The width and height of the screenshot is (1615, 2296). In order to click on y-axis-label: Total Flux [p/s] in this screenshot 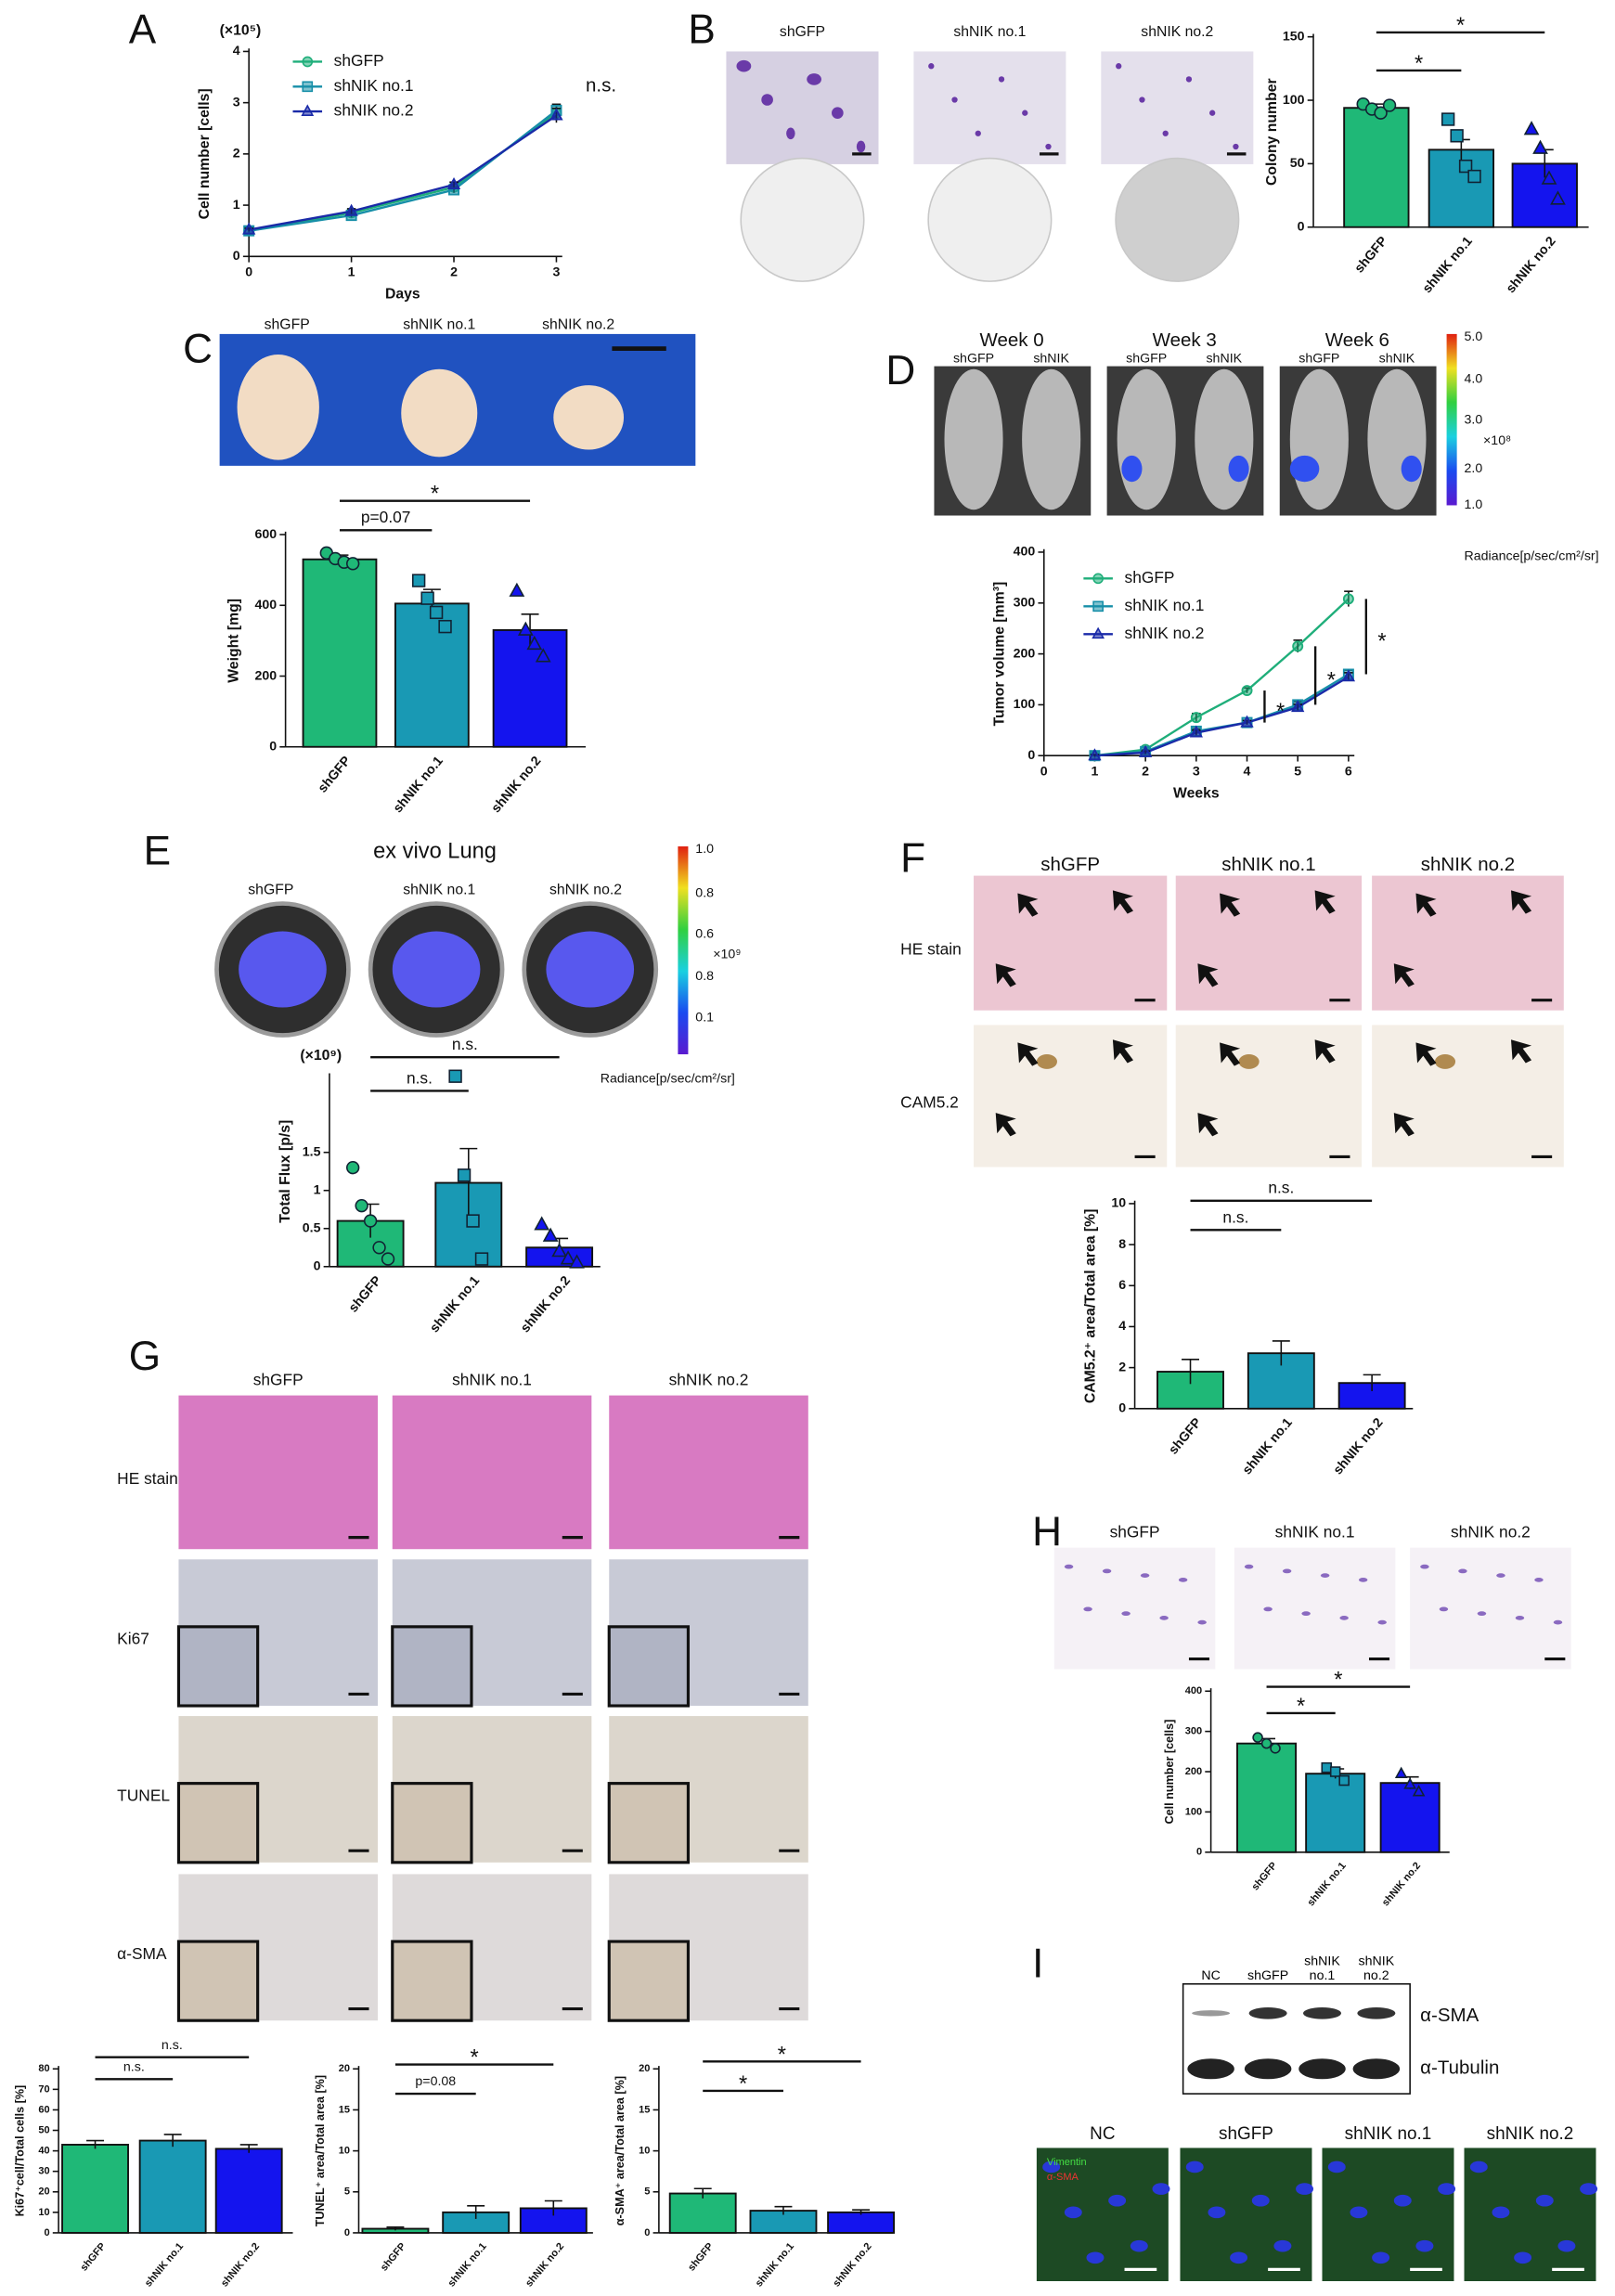, I will do `click(285, 1171)`.